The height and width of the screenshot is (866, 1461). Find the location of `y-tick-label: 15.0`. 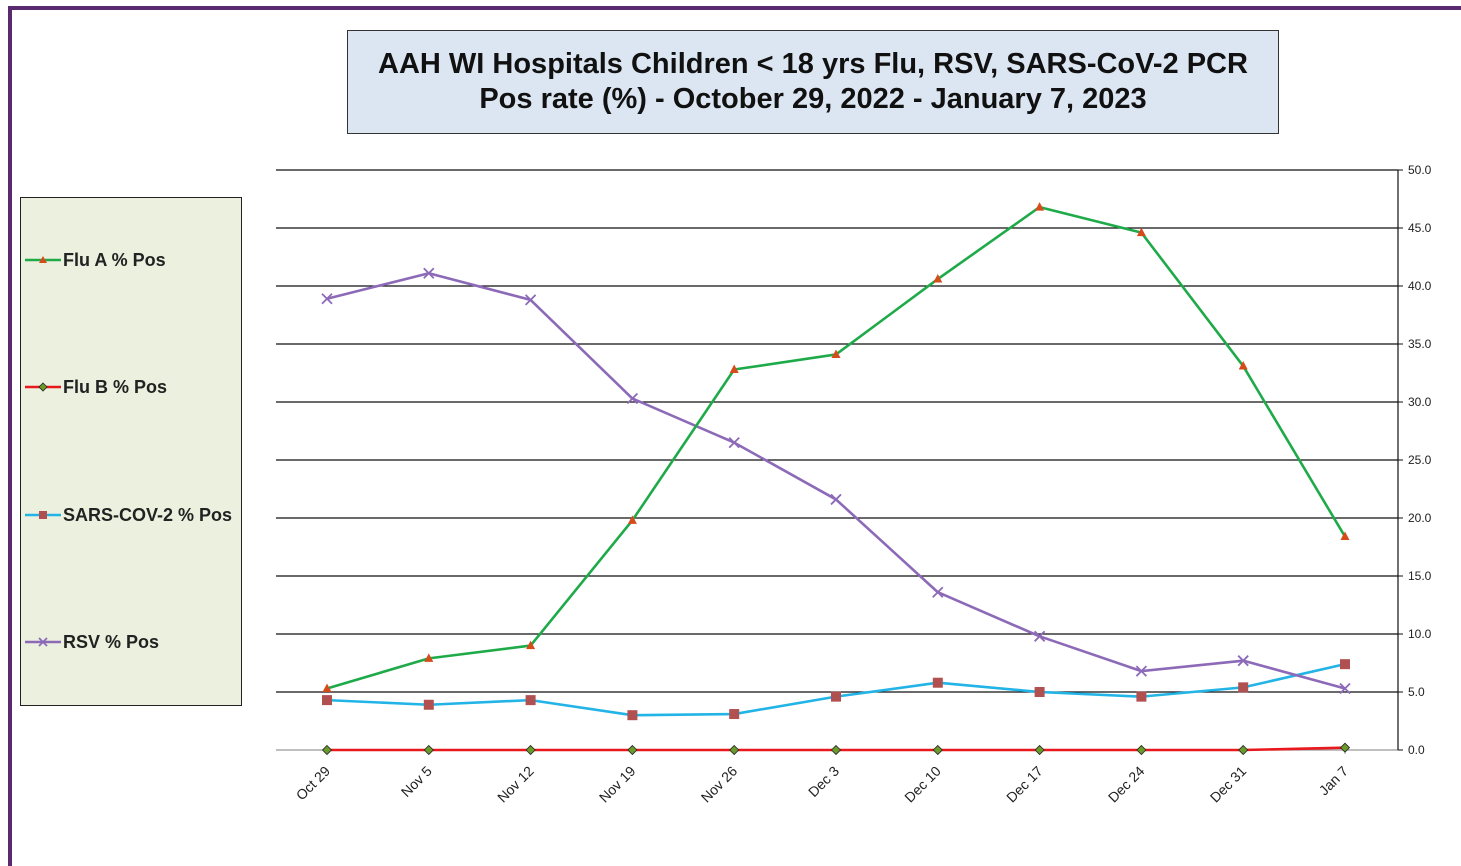

y-tick-label: 15.0 is located at coordinates (1420, 576).